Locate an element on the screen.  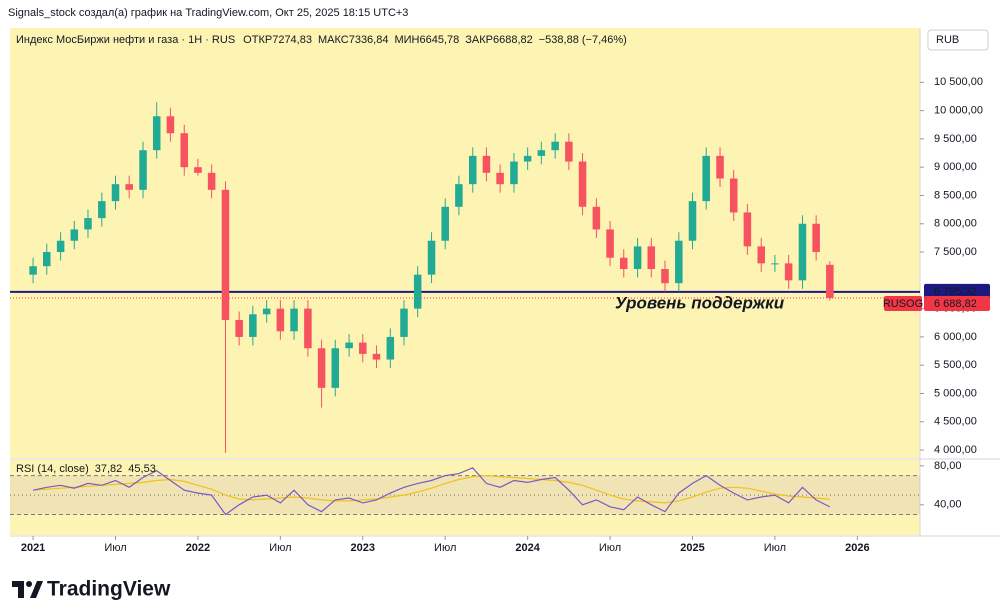
rsi-band is located at coordinates (465, 495).